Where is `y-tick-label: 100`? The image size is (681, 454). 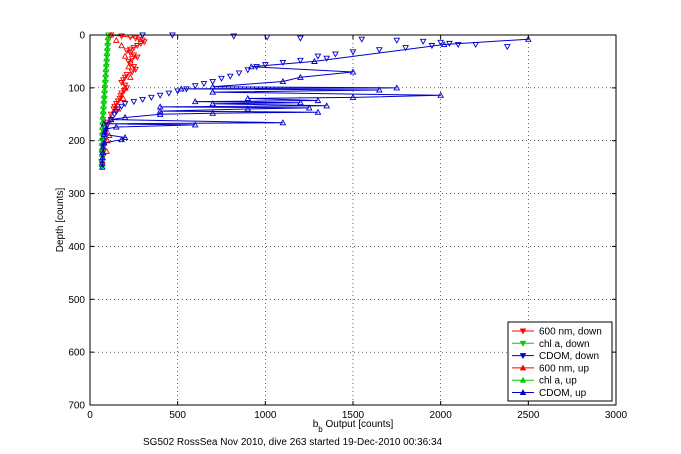
y-tick-label: 100 is located at coordinates (76, 88).